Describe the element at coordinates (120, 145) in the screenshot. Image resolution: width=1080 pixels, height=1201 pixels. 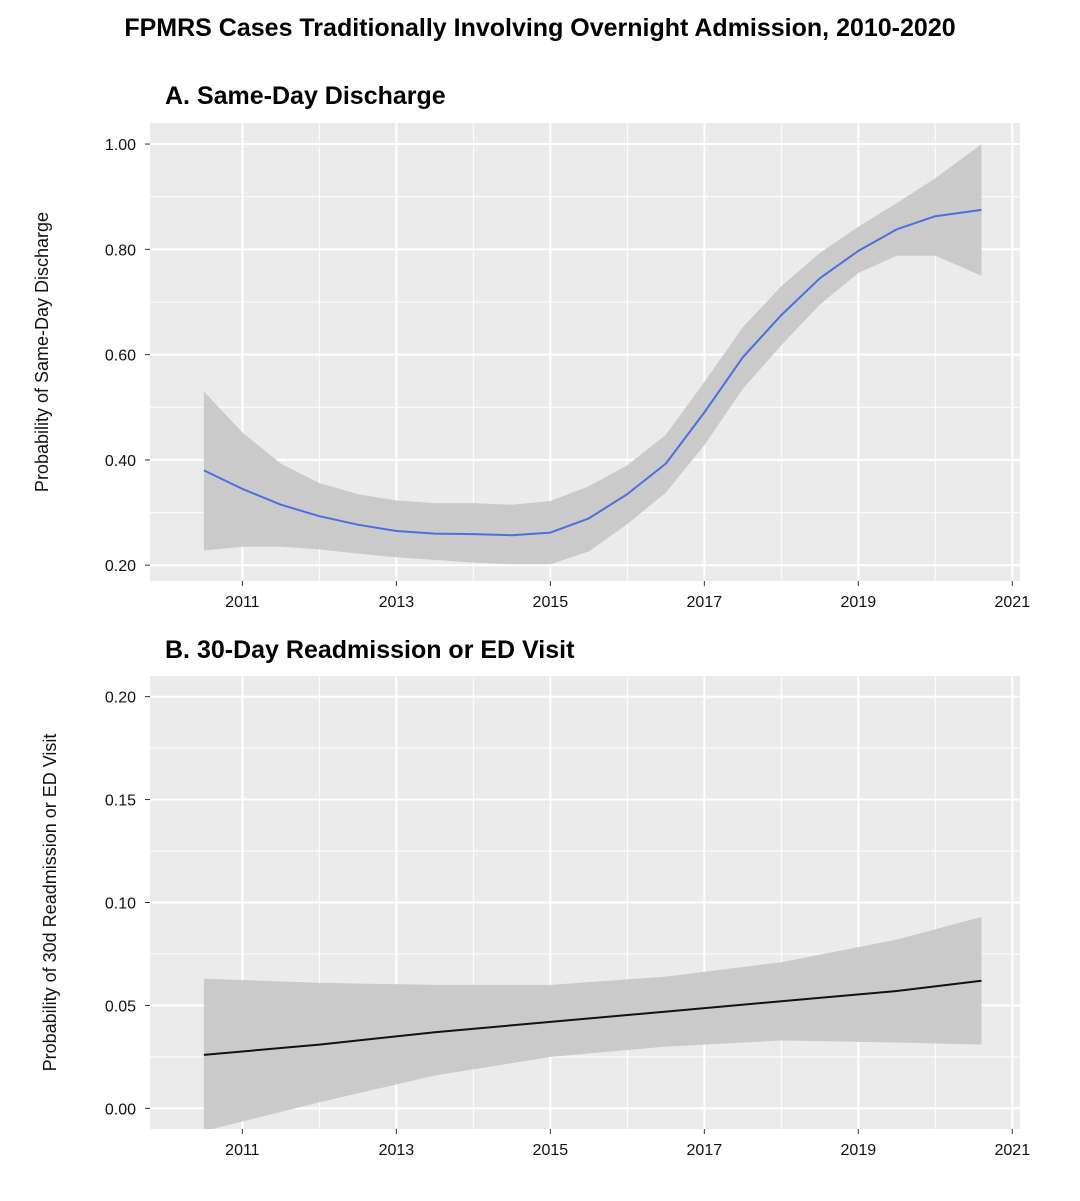
I see `y-tick-label: 1.00` at that location.